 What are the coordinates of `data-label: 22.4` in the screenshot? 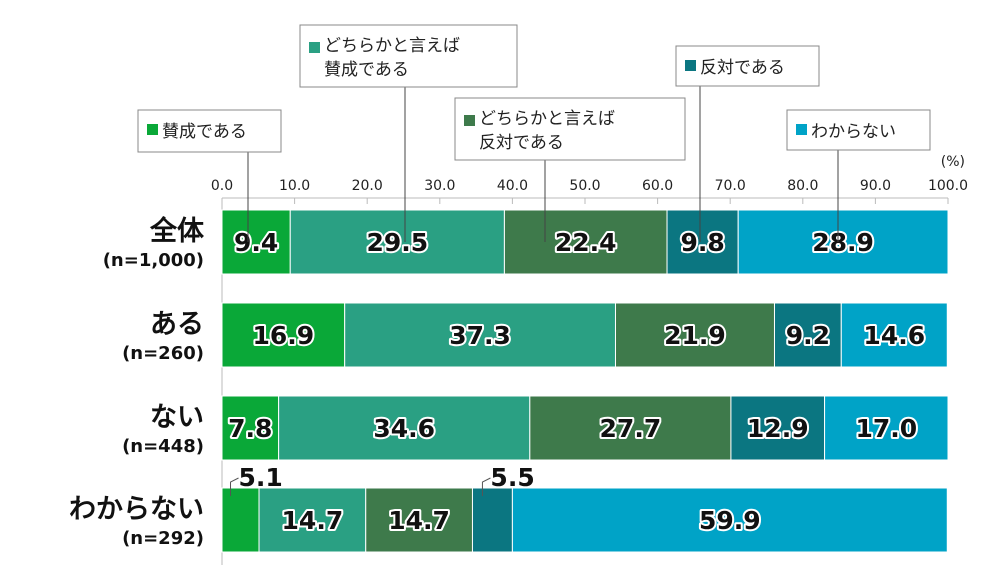 It's located at (586, 242).